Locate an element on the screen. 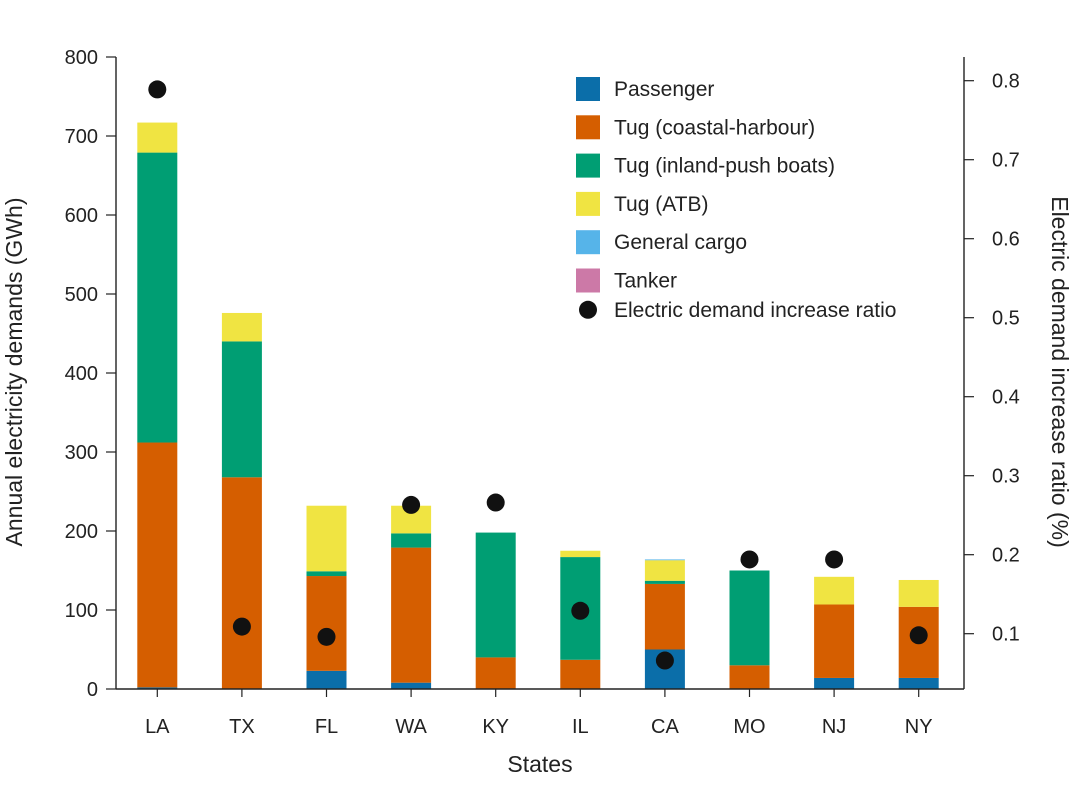 The height and width of the screenshot is (788, 1085). ratio-point-ky is located at coordinates (495, 502).